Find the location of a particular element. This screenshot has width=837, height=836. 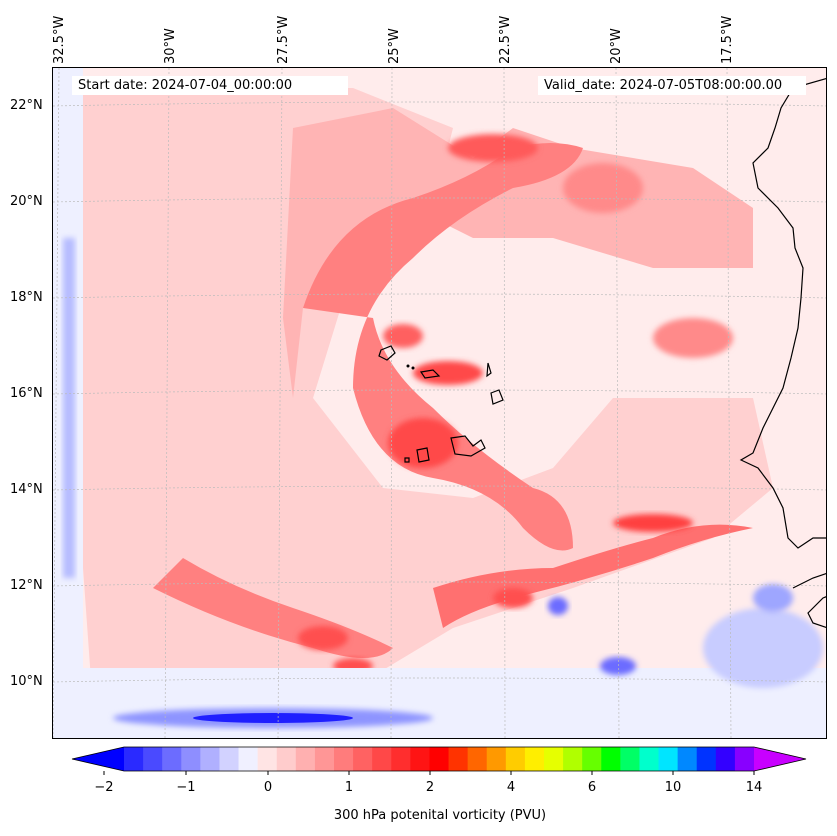

colorbar-tick: 10 is located at coordinates (673, 787).